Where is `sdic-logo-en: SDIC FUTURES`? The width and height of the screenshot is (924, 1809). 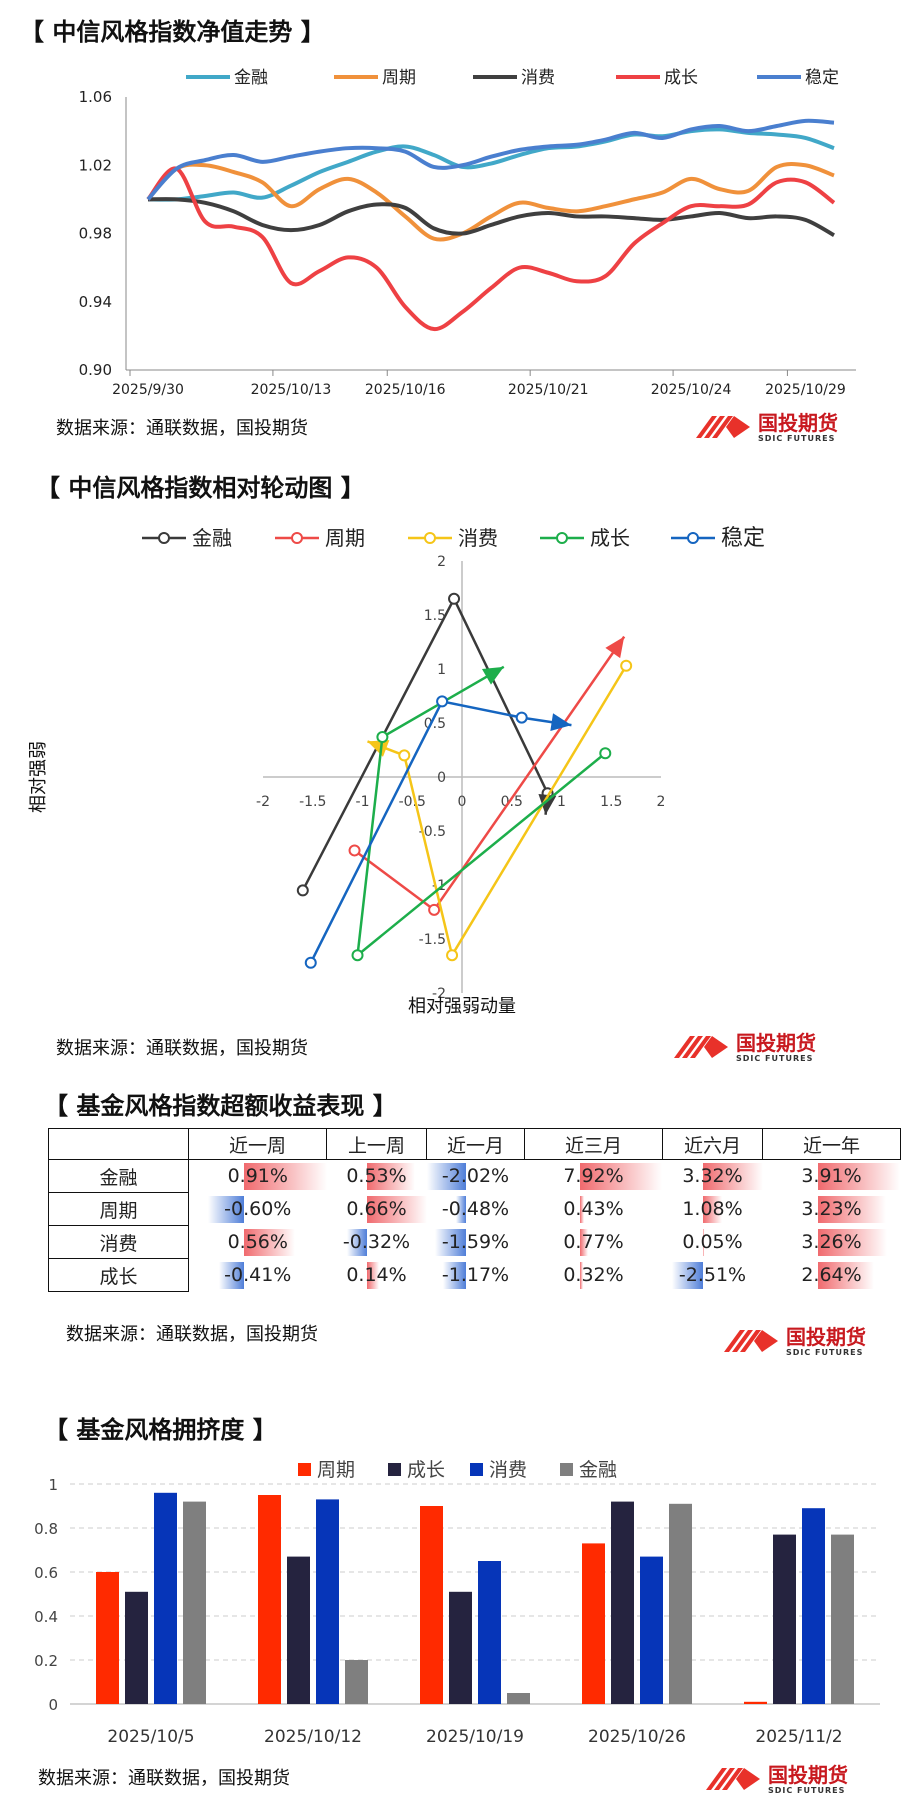 sdic-logo-en: SDIC FUTURES is located at coordinates (806, 1790).